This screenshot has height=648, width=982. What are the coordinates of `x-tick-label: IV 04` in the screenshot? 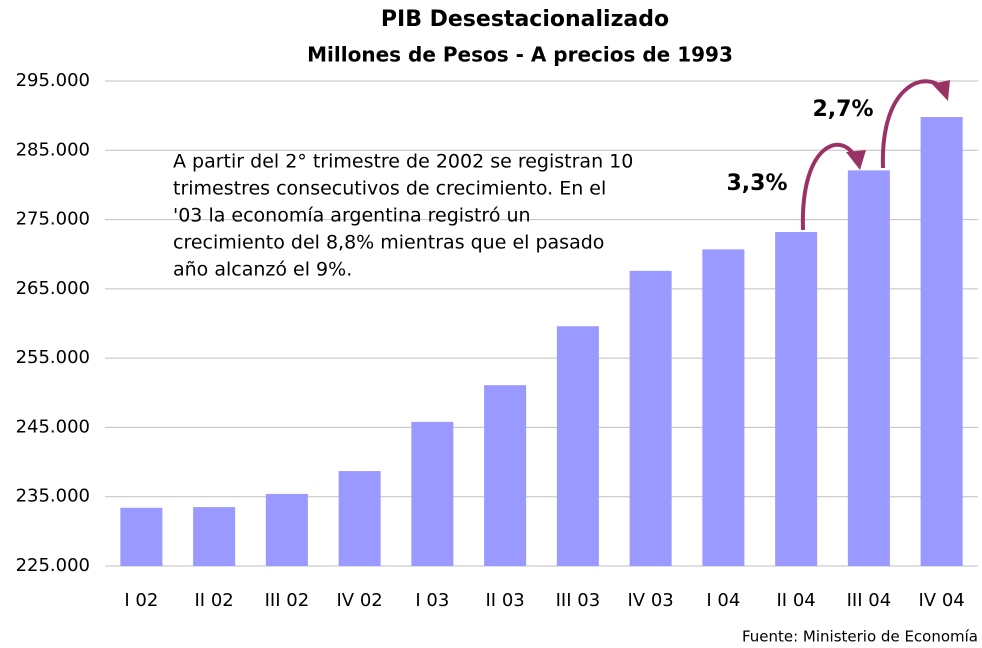 It's located at (942, 600).